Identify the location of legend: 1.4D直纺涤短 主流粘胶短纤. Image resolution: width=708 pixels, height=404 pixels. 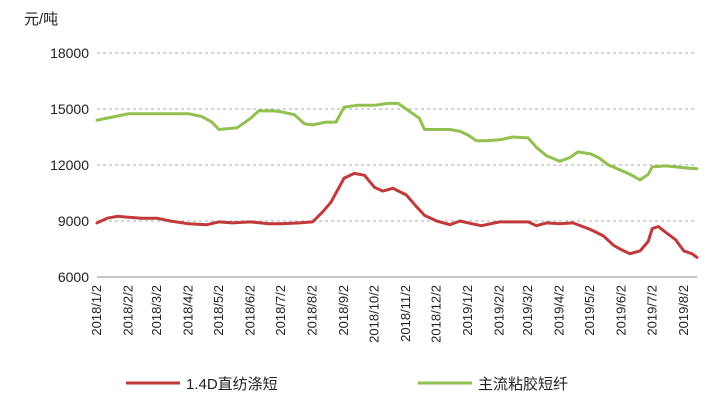
(347, 384).